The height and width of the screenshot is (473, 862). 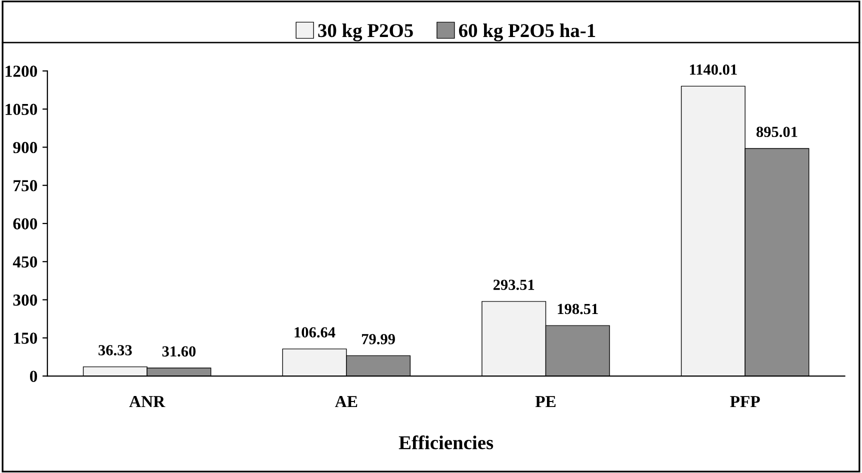 I want to click on y-tick-label: 450, so click(x=25, y=262).